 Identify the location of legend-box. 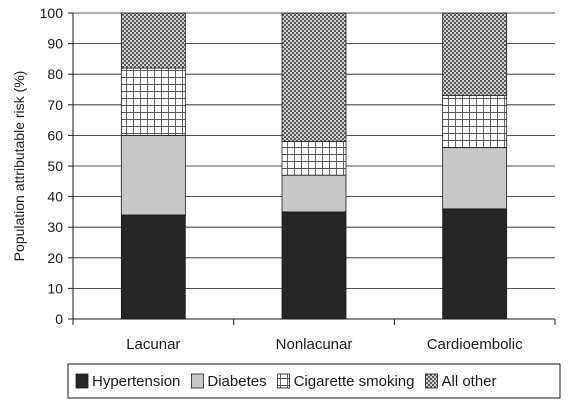
(314, 381).